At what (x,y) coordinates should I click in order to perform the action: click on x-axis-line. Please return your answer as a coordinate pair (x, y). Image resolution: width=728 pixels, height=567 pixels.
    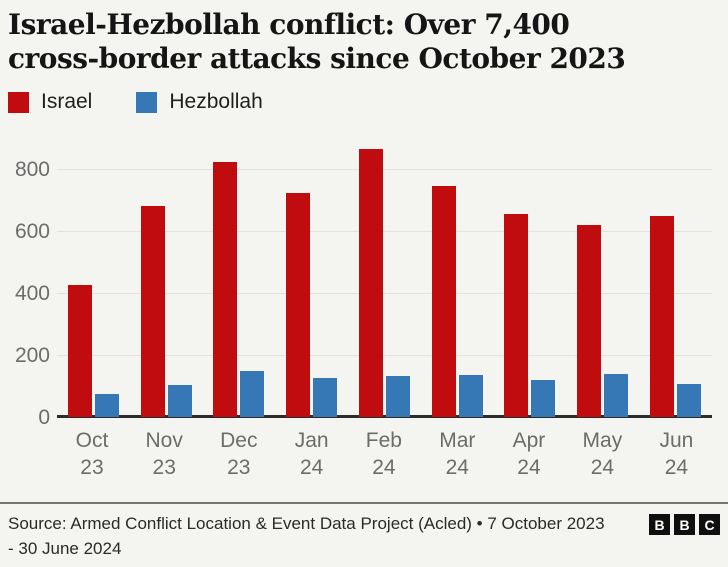
    Looking at the image, I should click on (384, 416).